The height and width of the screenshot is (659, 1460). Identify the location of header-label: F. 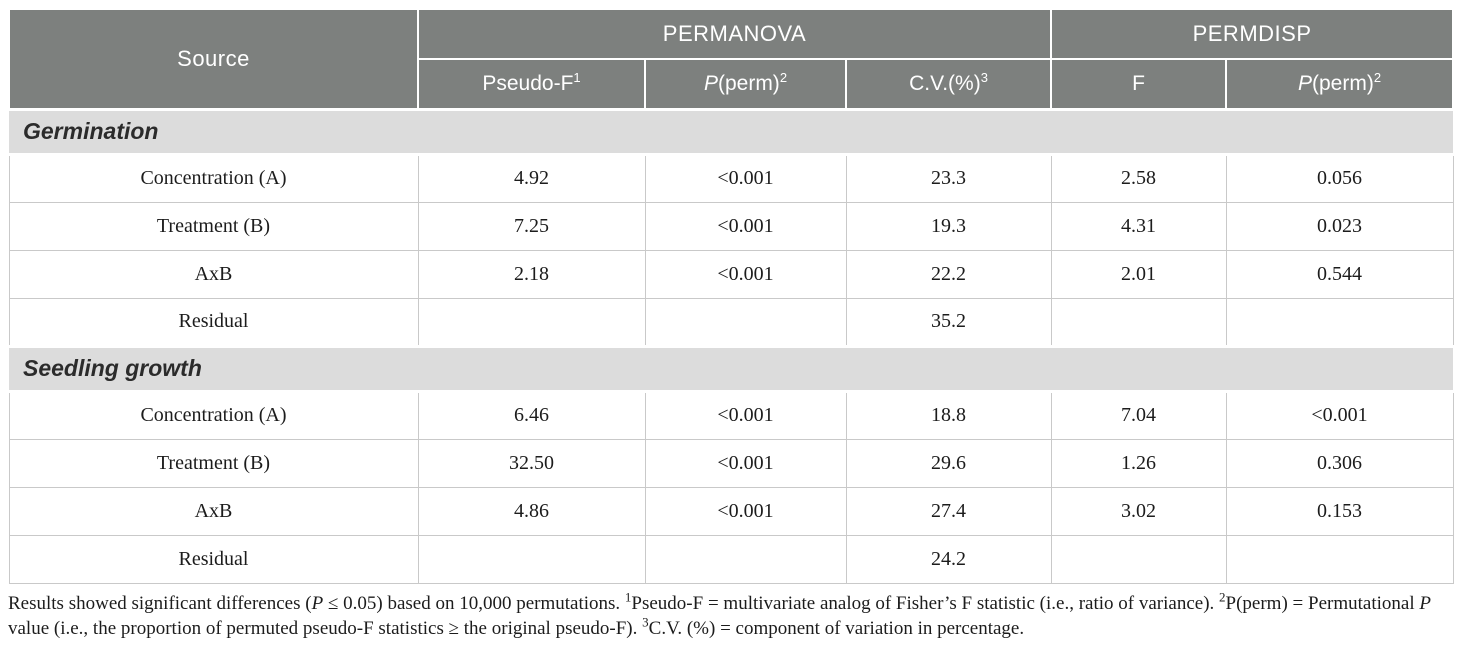
(1138, 83).